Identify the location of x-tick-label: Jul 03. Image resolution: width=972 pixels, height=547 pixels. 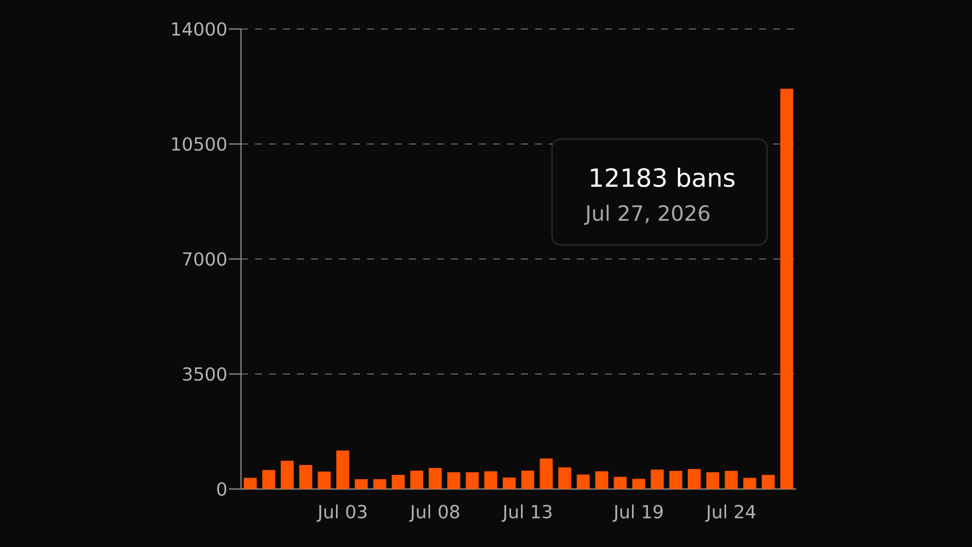
(341, 513).